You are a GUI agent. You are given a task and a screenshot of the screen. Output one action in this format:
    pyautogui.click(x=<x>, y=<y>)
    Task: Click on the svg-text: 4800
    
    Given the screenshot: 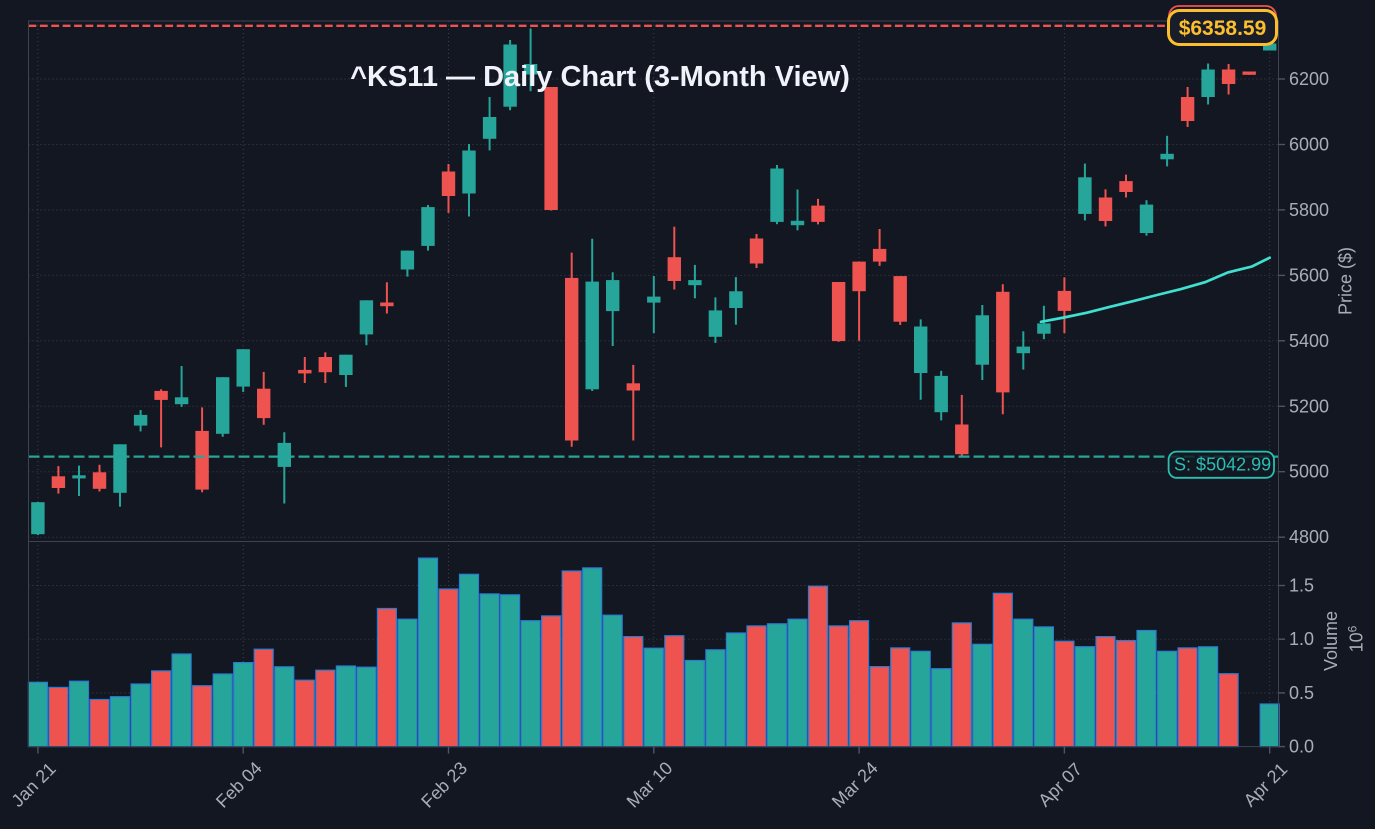 What is the action you would take?
    pyautogui.click(x=1309, y=537)
    